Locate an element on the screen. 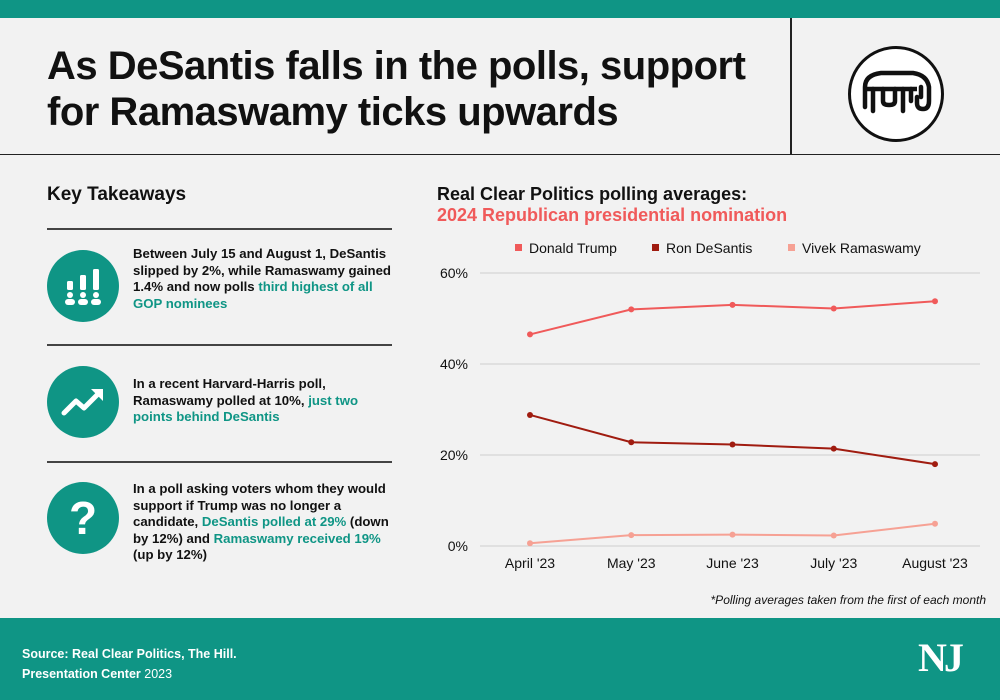 The width and height of the screenshot is (1000, 700). y-tick-label: 20% is located at coordinates (454, 455).